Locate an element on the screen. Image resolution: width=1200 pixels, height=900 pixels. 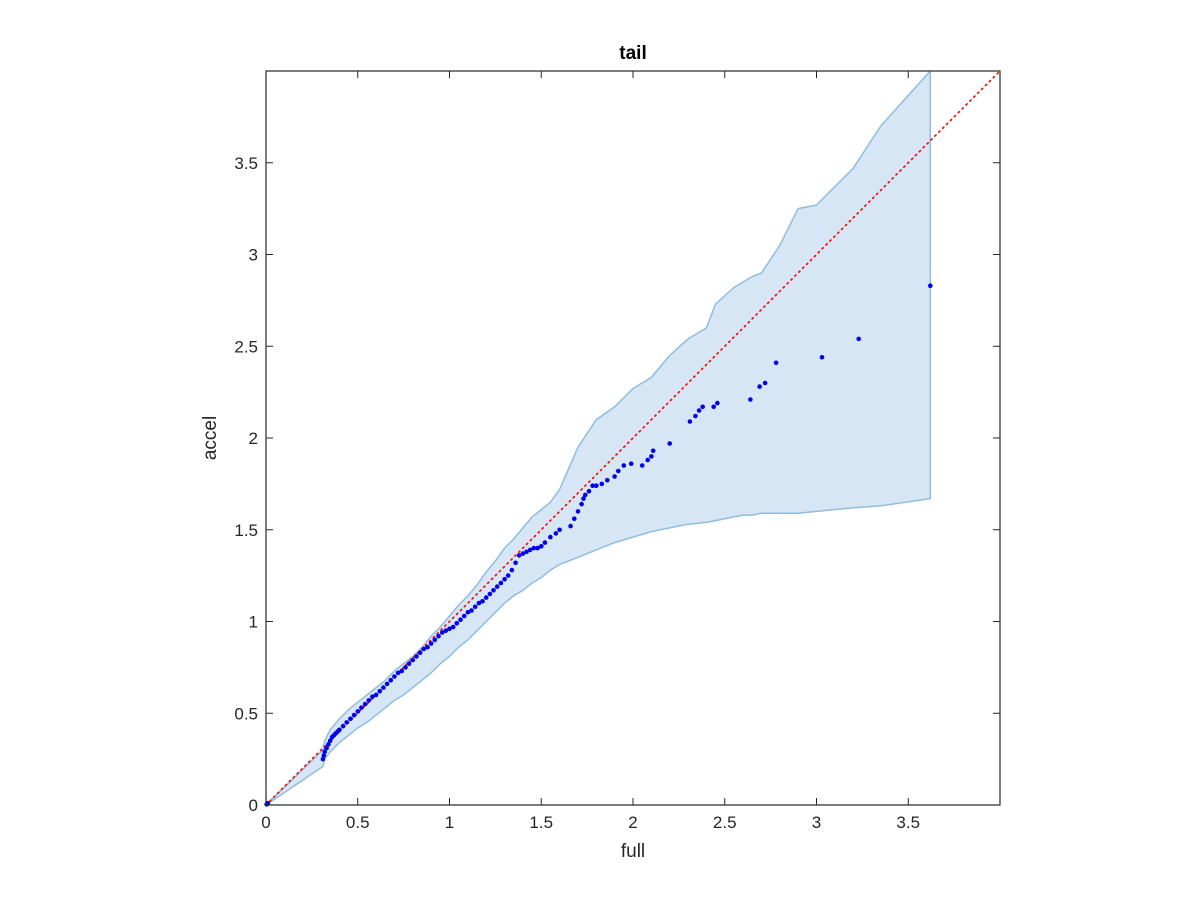
y-tick-label: 3.5 is located at coordinates (246, 163).